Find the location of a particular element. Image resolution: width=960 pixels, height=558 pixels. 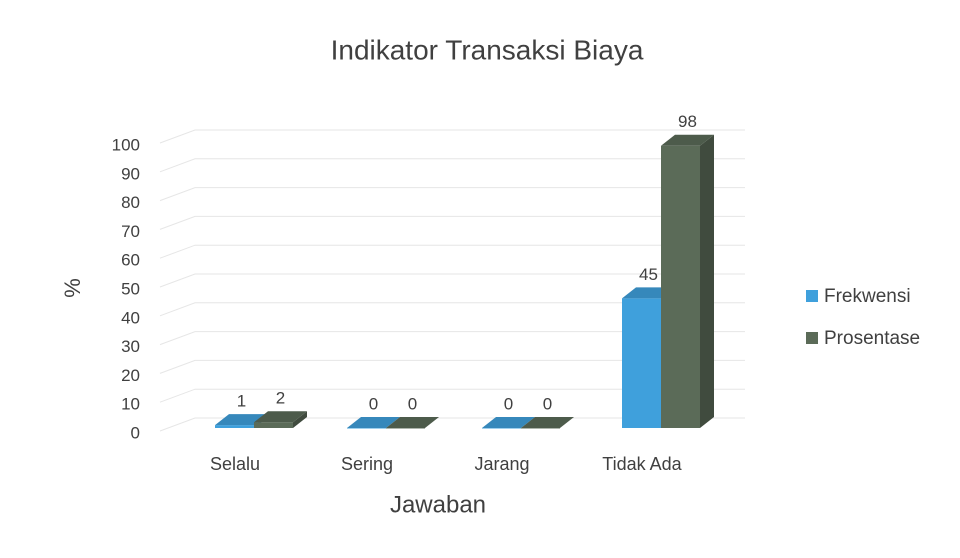

x-tick-label: Tidak Ada is located at coordinates (642, 464).